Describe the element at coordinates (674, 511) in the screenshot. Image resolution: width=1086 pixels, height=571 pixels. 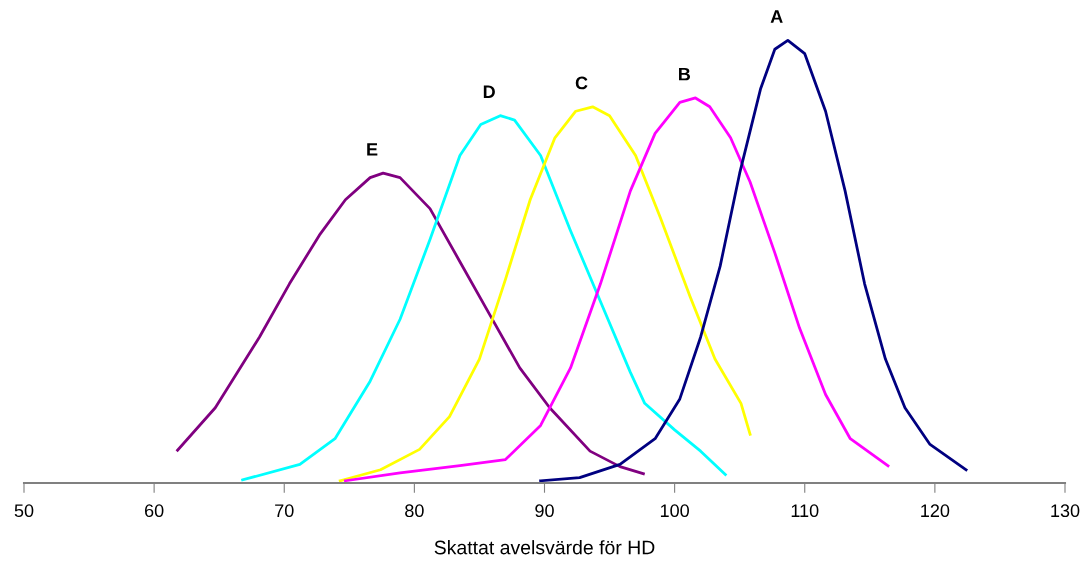
I see `x-tick-label: 100` at that location.